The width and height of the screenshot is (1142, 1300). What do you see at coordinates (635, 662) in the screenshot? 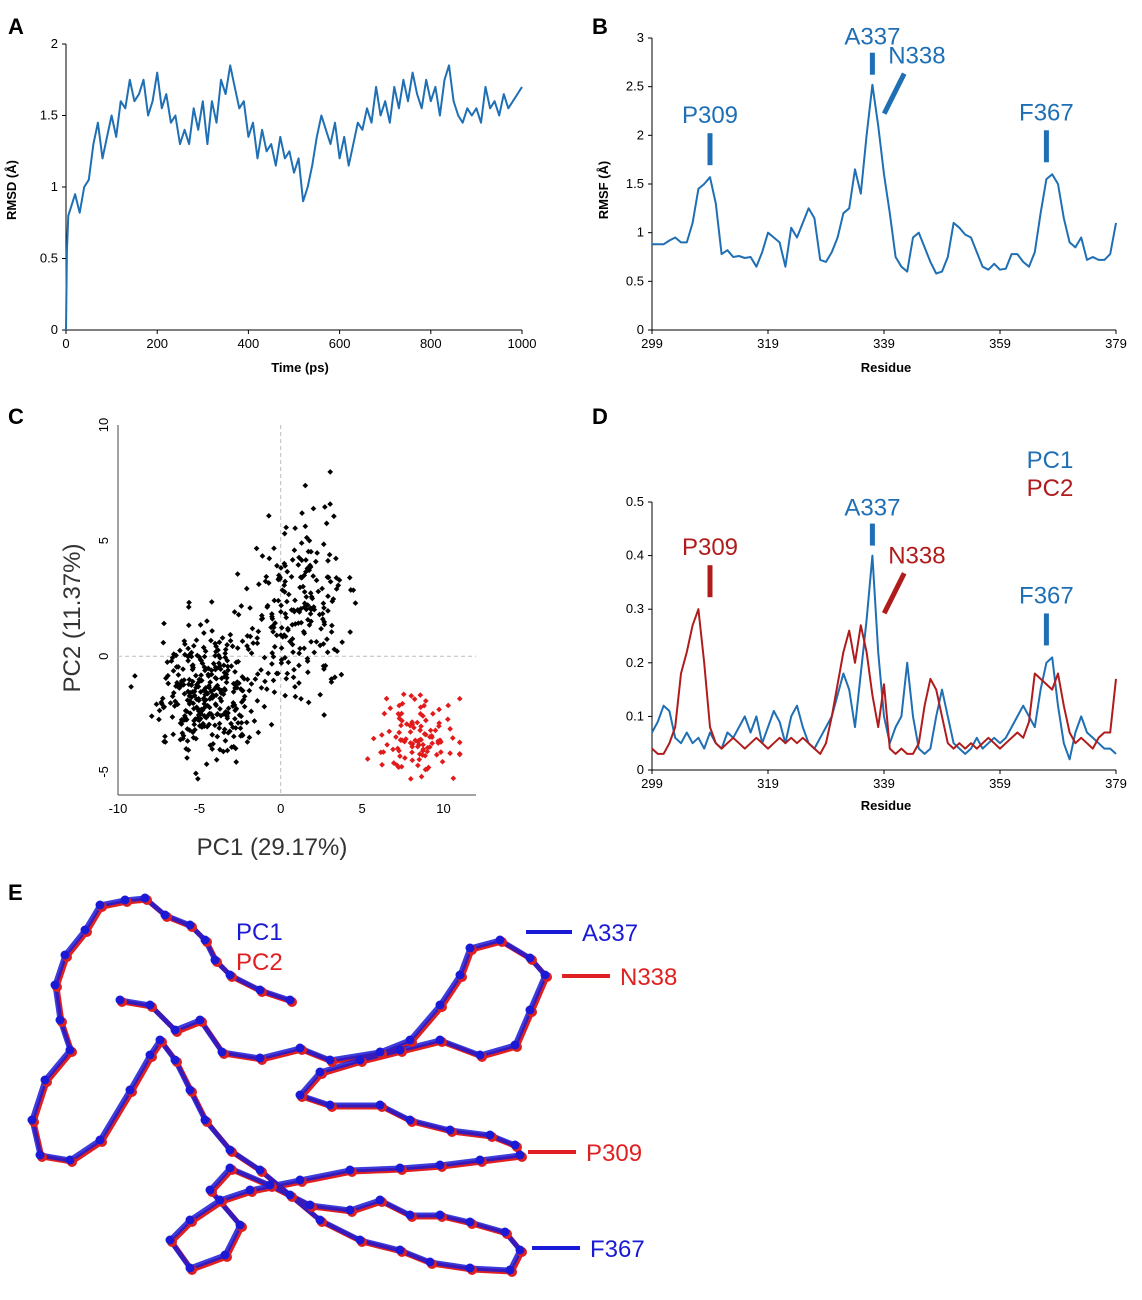
I see `y-tick-label: 0.2` at bounding box center [635, 662].